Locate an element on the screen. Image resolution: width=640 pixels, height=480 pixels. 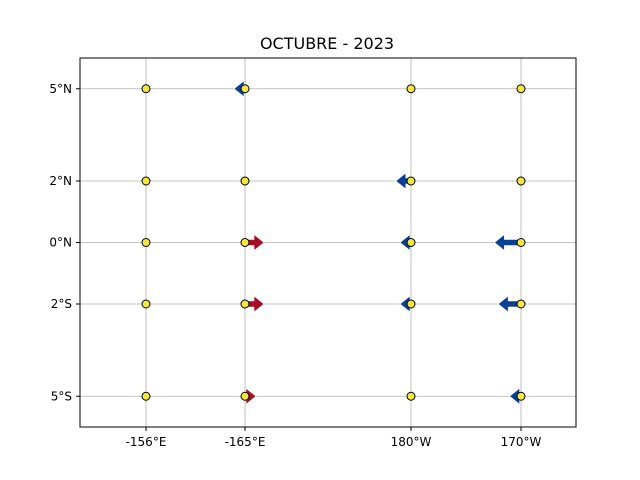
x-axis-ticks: -156°E -165°E 180°W 170°W is located at coordinates (334, 438).